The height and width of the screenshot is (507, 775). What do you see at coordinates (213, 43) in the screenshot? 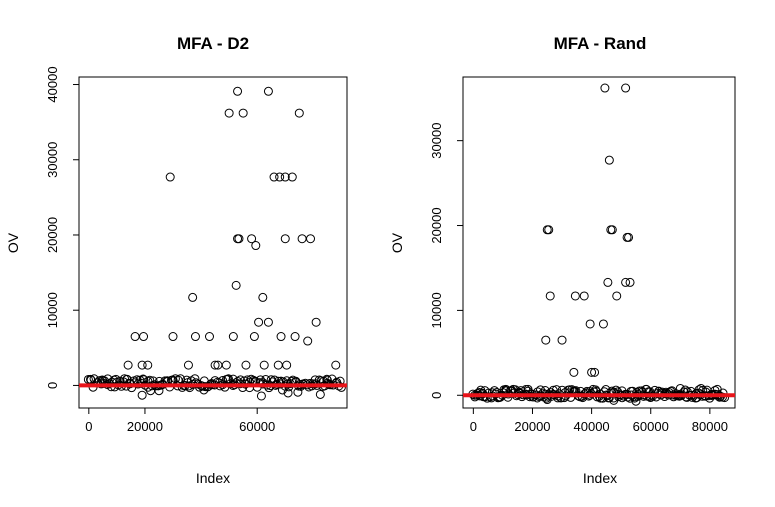
I see `chart-title: MFA - D2` at bounding box center [213, 43].